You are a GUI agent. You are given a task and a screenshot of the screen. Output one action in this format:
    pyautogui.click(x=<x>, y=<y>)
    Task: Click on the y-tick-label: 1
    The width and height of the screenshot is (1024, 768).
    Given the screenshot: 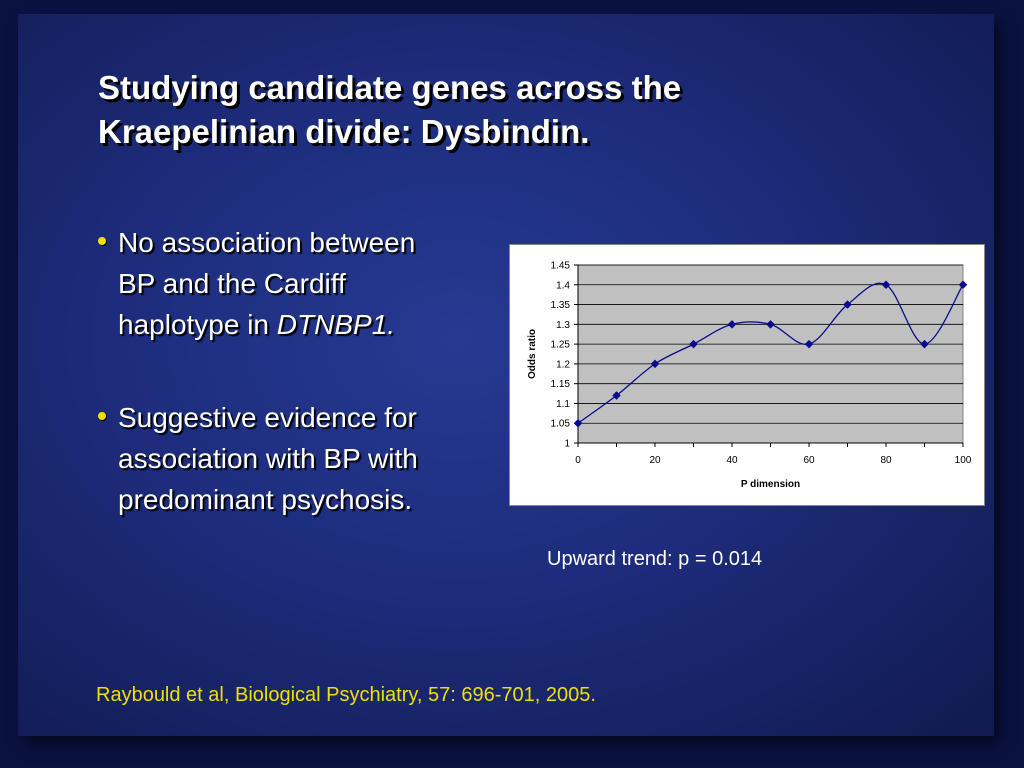 What is the action you would take?
    pyautogui.click(x=567, y=444)
    